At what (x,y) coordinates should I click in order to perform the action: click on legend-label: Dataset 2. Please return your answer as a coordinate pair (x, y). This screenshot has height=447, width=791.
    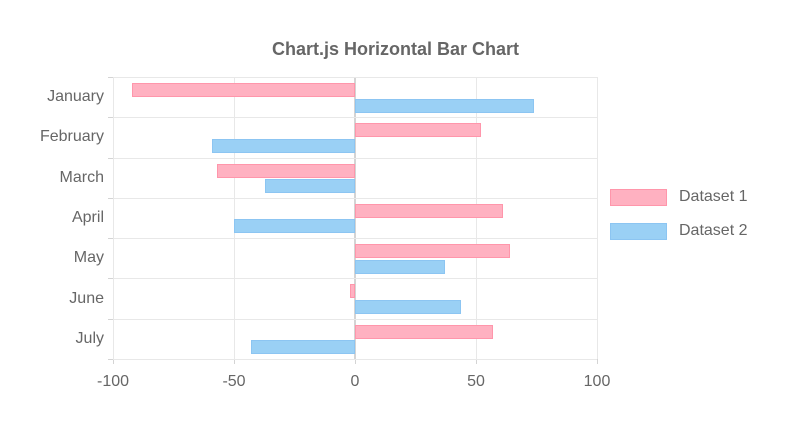
    Looking at the image, I should click on (713, 230).